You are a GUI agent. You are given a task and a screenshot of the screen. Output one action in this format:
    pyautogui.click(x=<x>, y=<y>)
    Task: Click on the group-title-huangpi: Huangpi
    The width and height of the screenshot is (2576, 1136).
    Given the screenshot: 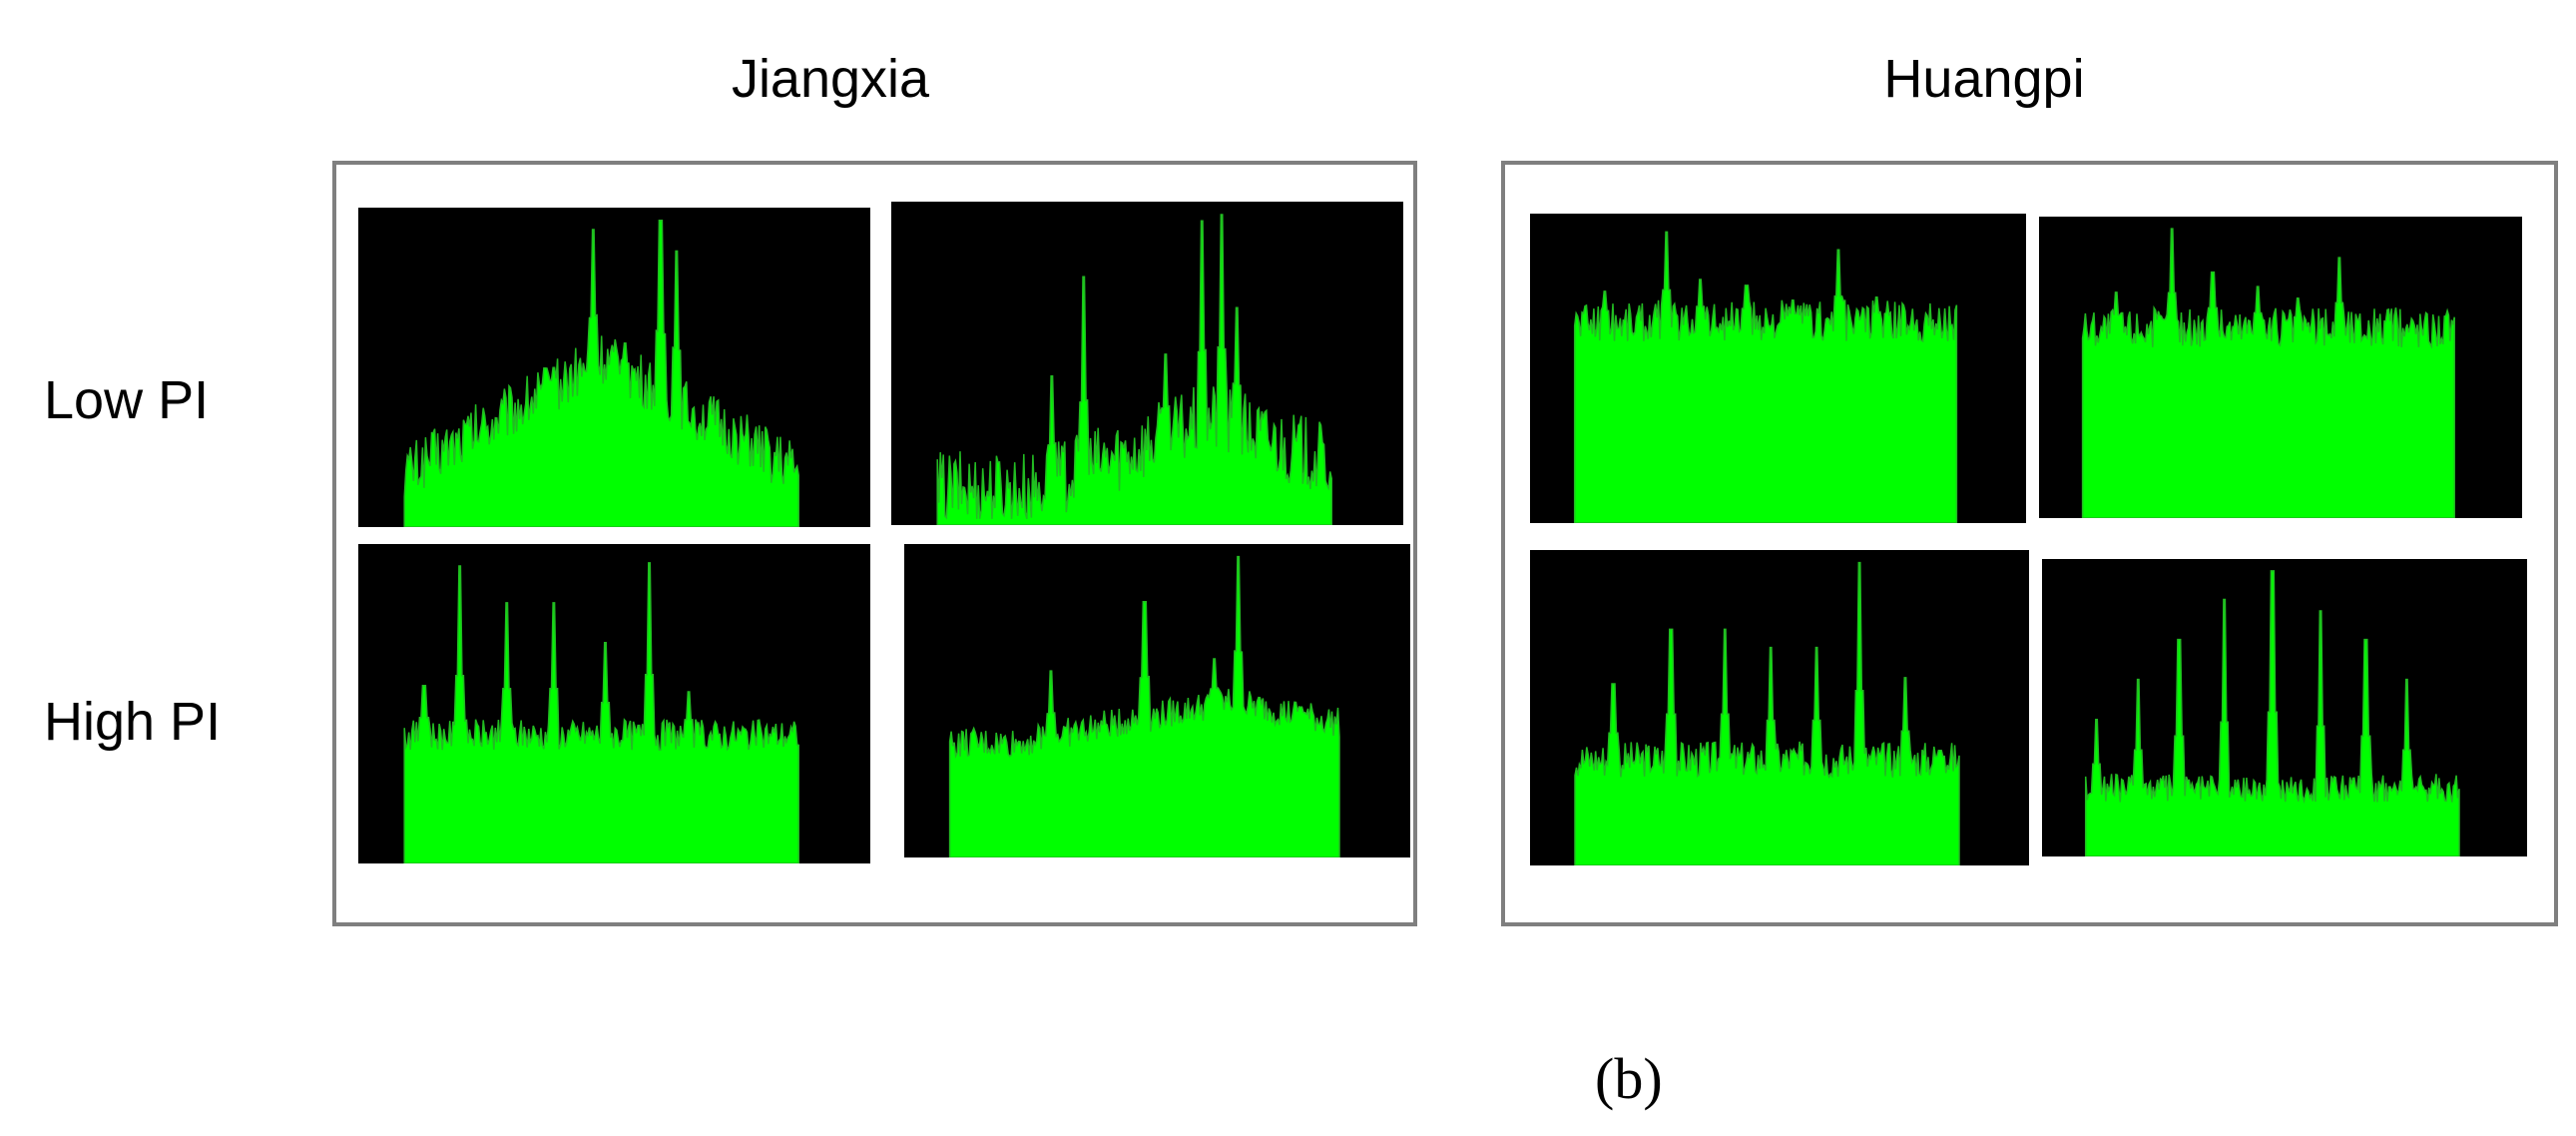 What is the action you would take?
    pyautogui.click(x=1984, y=79)
    